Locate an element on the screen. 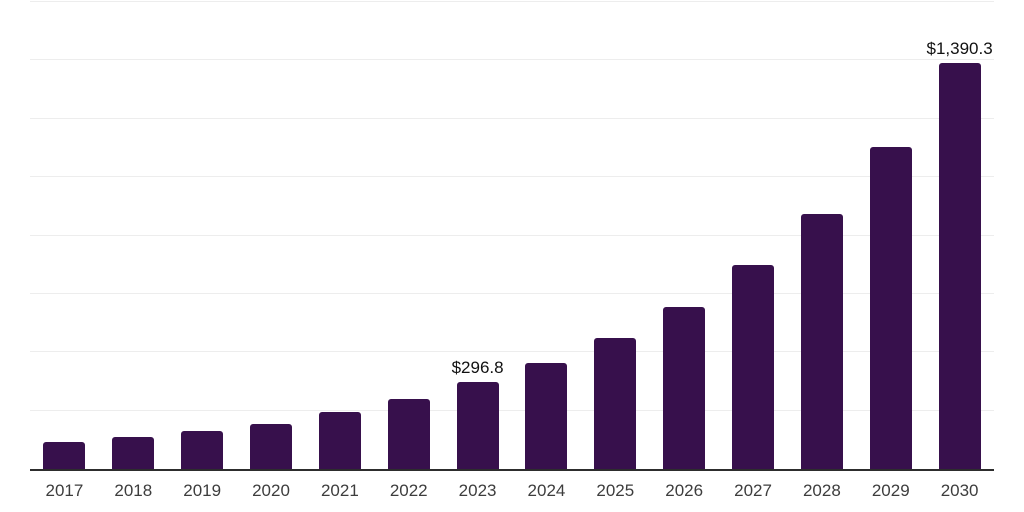  x-tick-2026: 2026 is located at coordinates (684, 490).